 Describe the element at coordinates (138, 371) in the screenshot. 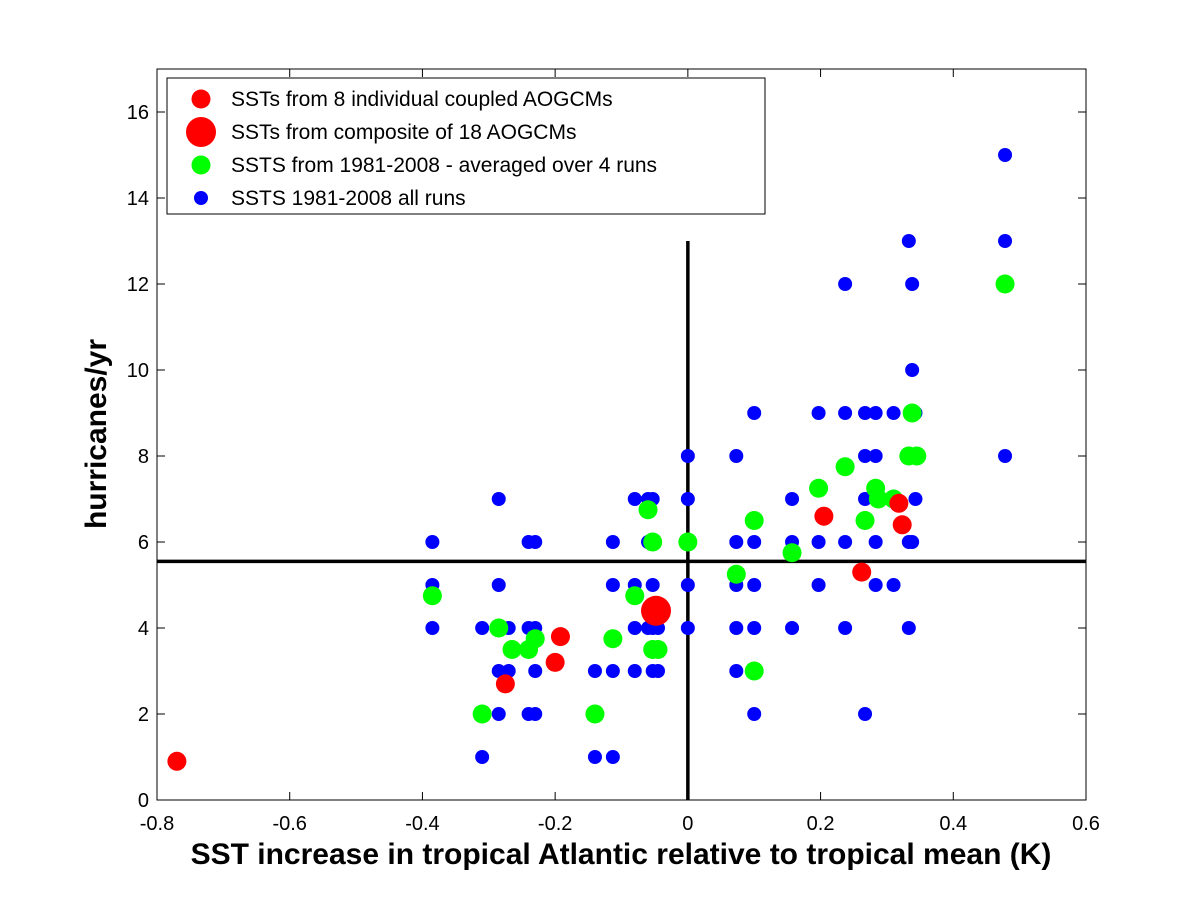

I see `y-tick-label: 10` at that location.